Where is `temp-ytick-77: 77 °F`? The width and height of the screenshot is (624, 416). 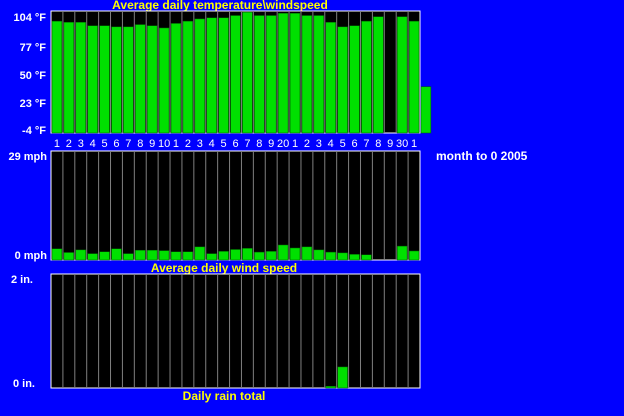 temp-ytick-77: 77 °F is located at coordinates (33, 48).